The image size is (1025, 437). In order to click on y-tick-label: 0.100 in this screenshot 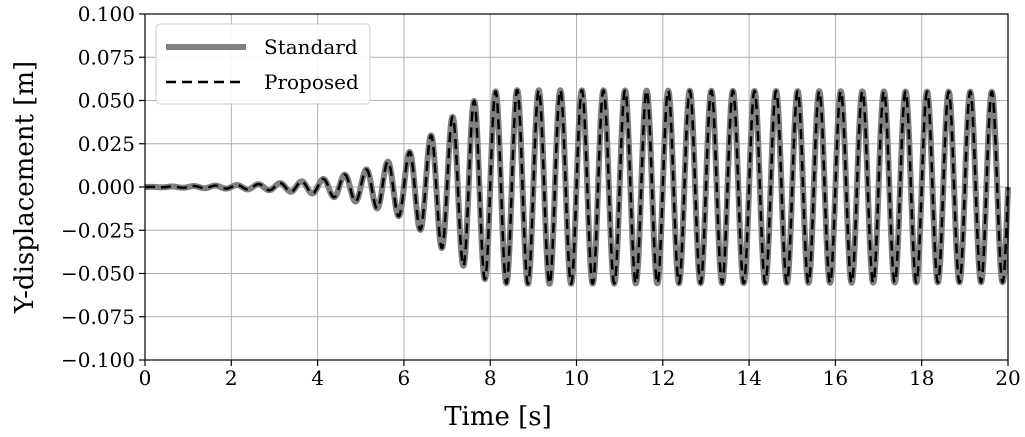, I will do `click(106, 14)`.